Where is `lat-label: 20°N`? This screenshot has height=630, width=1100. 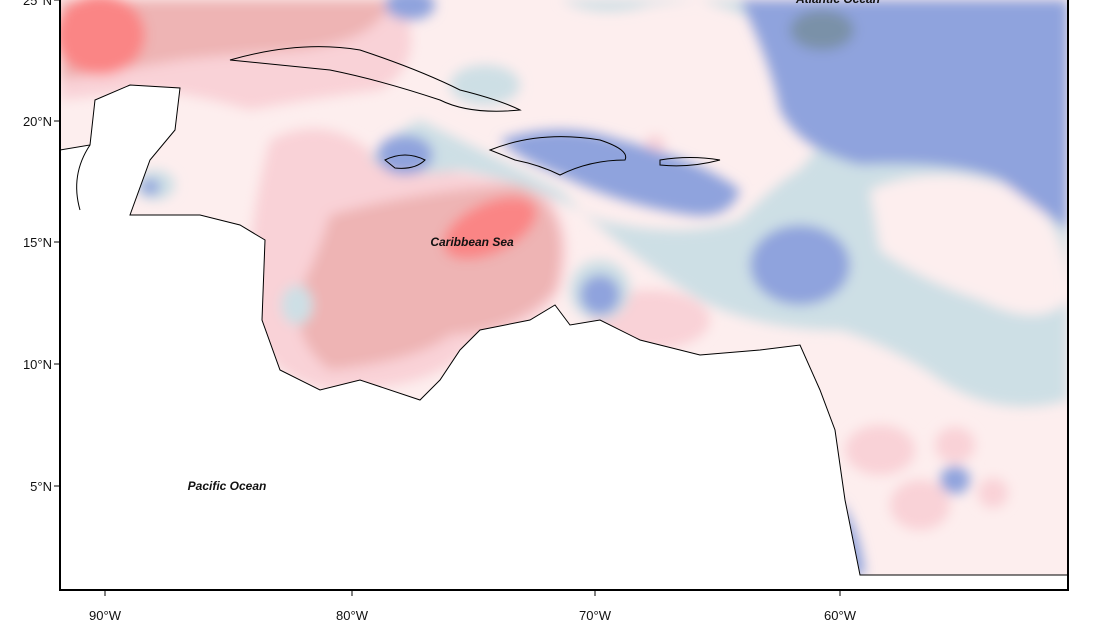
lat-label: 20°N is located at coordinates (37, 121).